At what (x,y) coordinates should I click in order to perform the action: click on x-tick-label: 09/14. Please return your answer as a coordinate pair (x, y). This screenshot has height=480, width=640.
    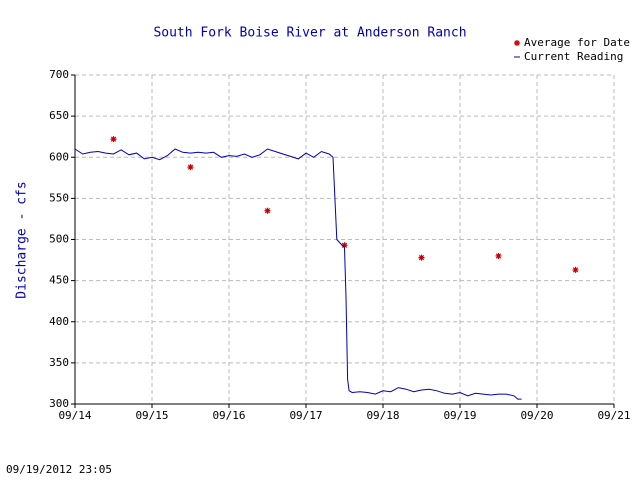
    Looking at the image, I should click on (74, 415).